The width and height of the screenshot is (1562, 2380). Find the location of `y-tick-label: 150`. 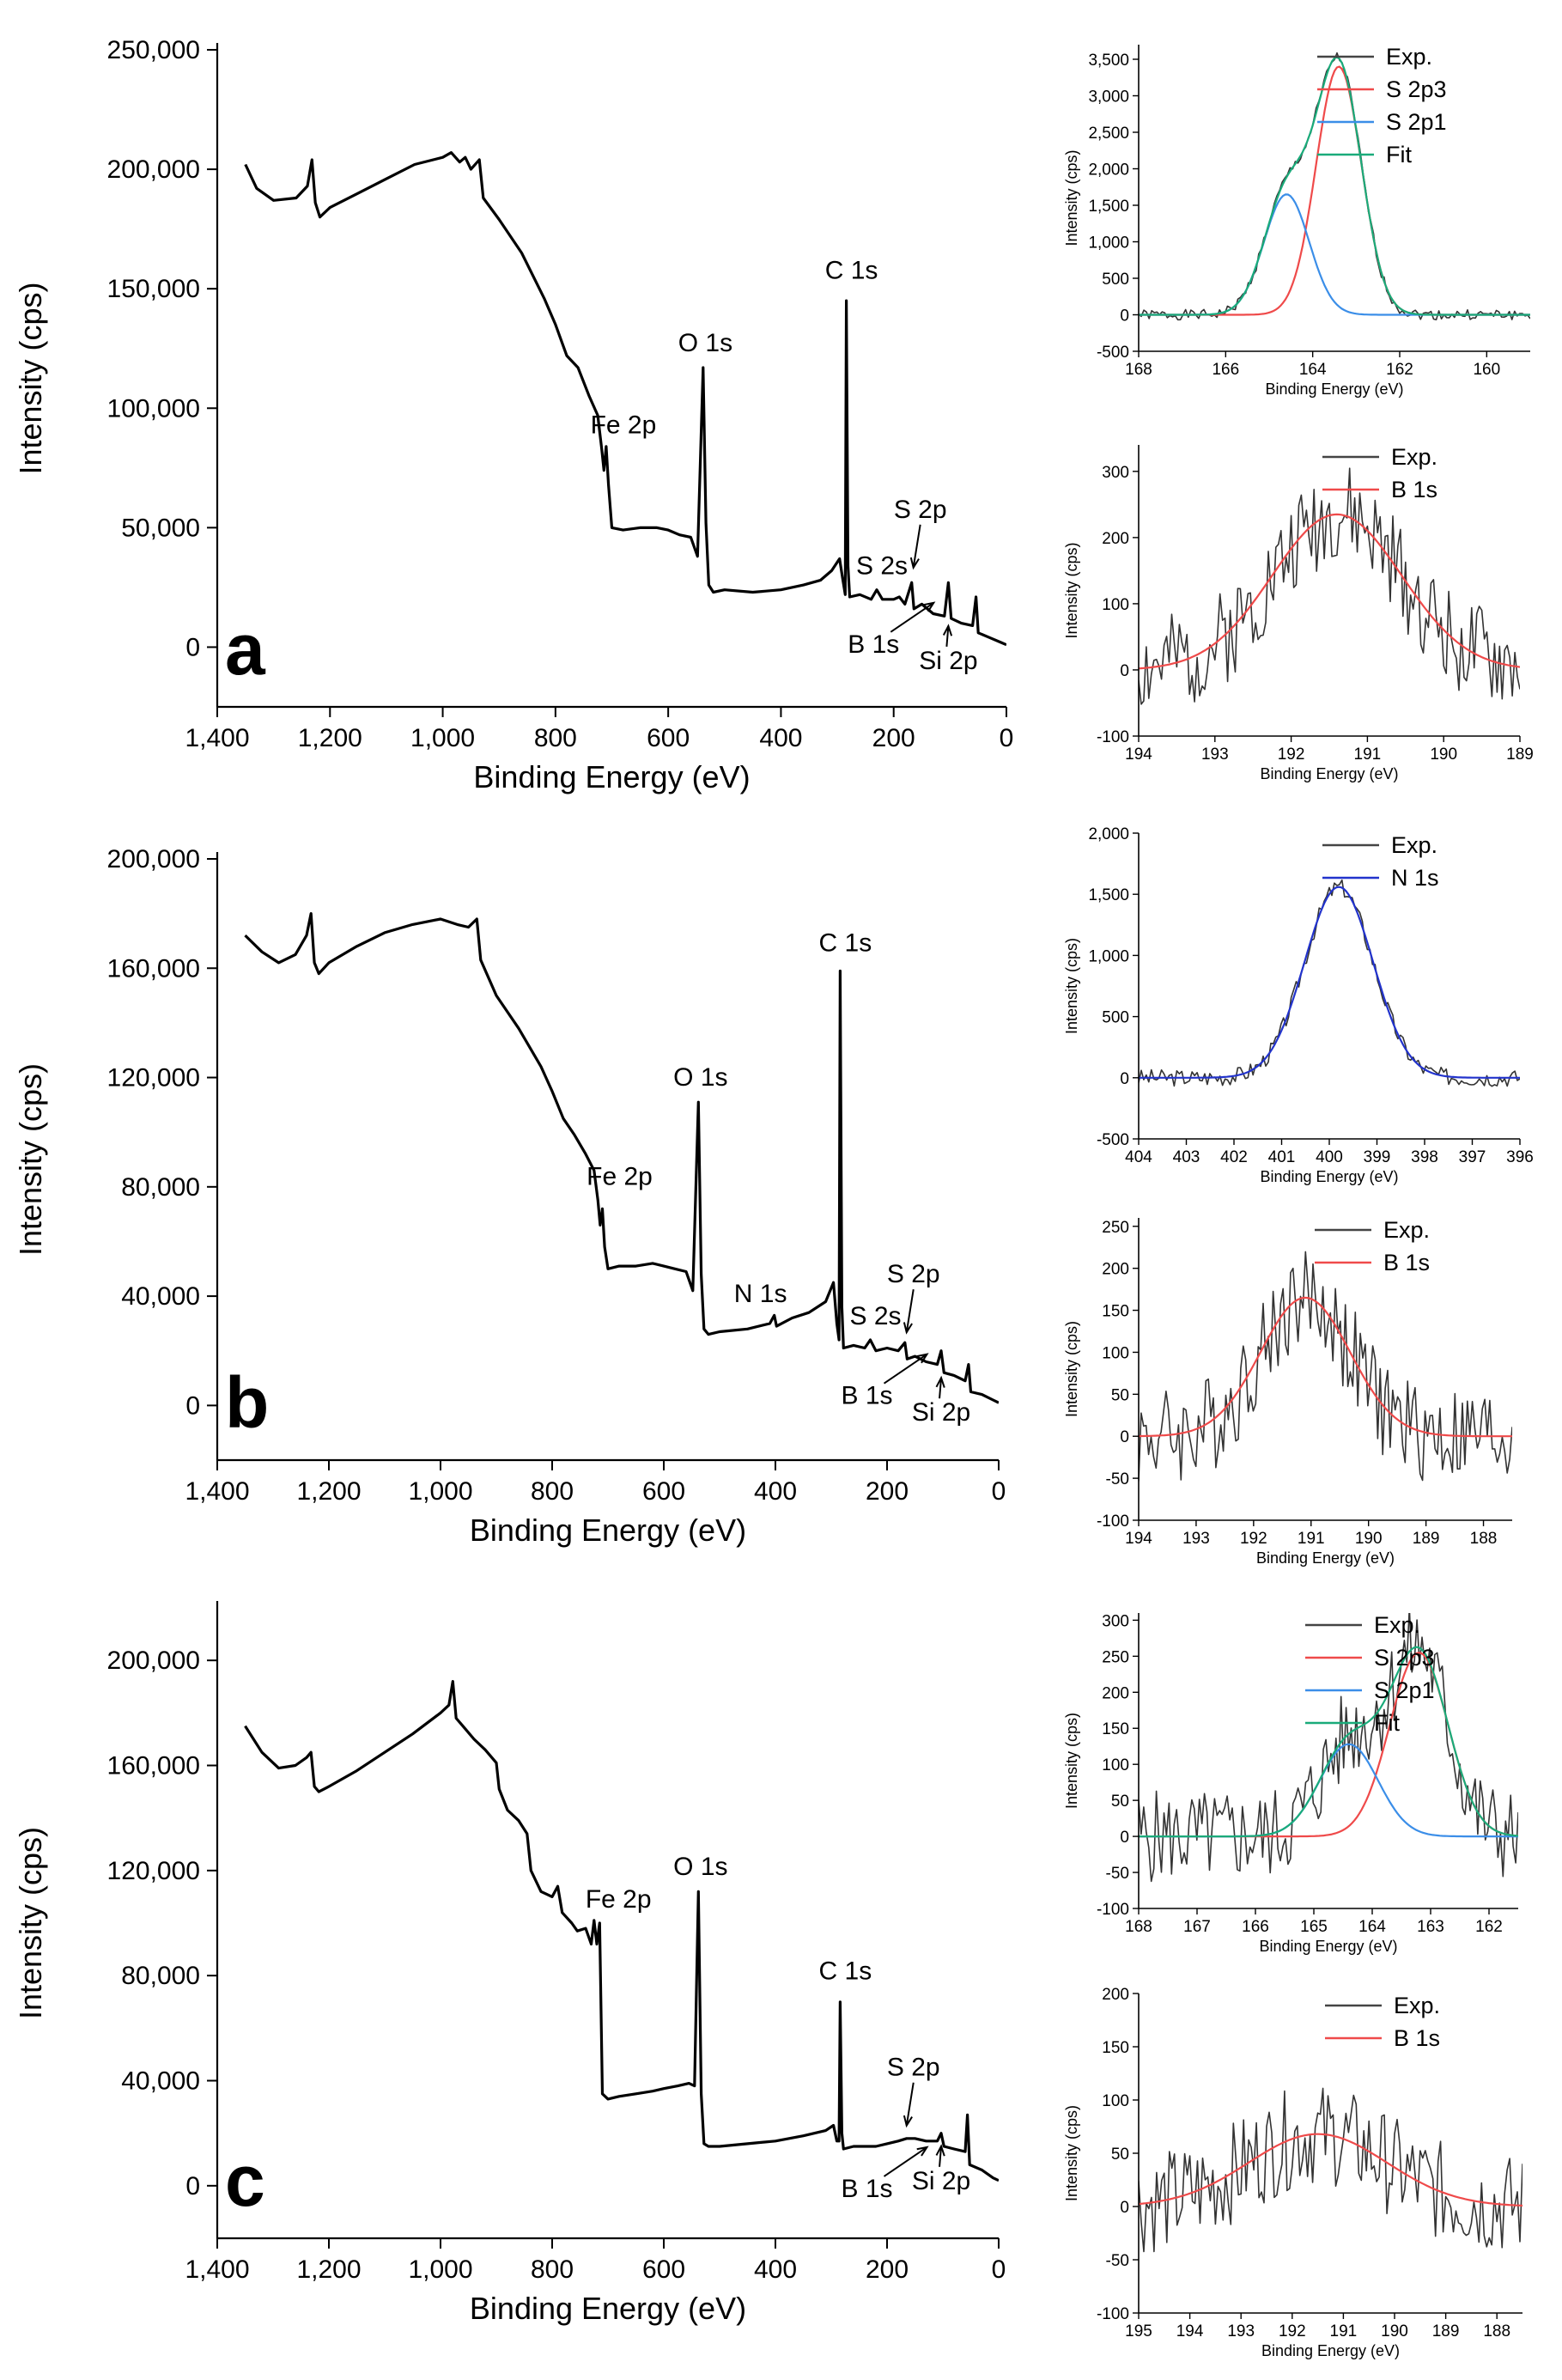

y-tick-label: 150 is located at coordinates (1115, 2048).